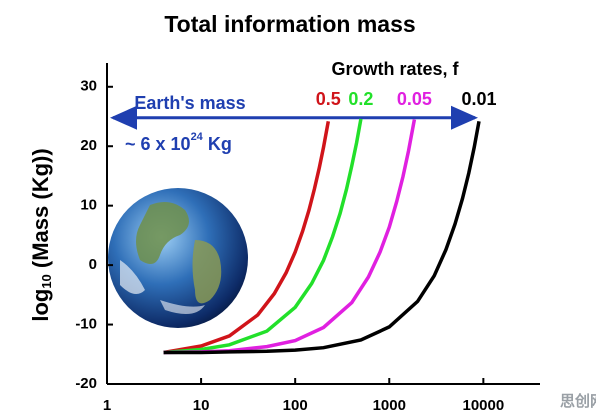 The height and width of the screenshot is (417, 596). Describe the element at coordinates (197, 137) in the screenshot. I see `mass-sup: 24` at that location.